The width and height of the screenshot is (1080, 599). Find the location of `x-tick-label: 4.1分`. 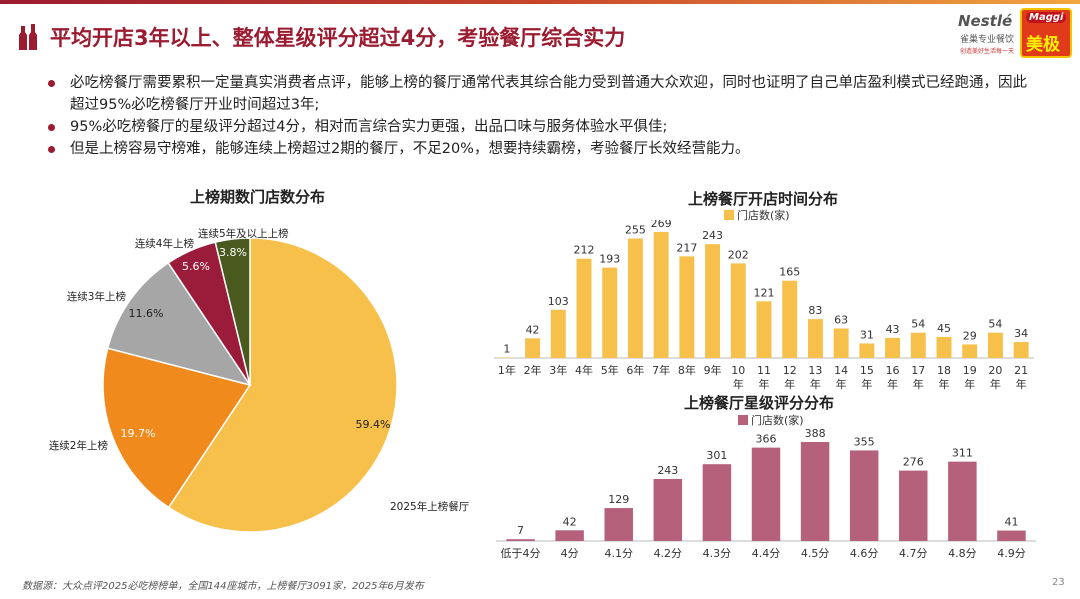

x-tick-label: 4.1分 is located at coordinates (618, 553).